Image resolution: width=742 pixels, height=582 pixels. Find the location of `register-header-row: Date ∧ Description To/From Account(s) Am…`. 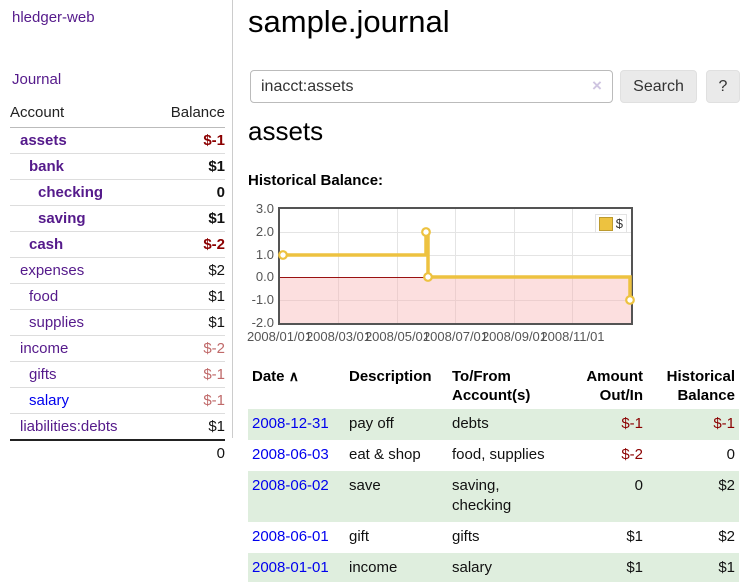

register-header-row: Date ∧ Description To/From Account(s) Am… is located at coordinates (493, 386).